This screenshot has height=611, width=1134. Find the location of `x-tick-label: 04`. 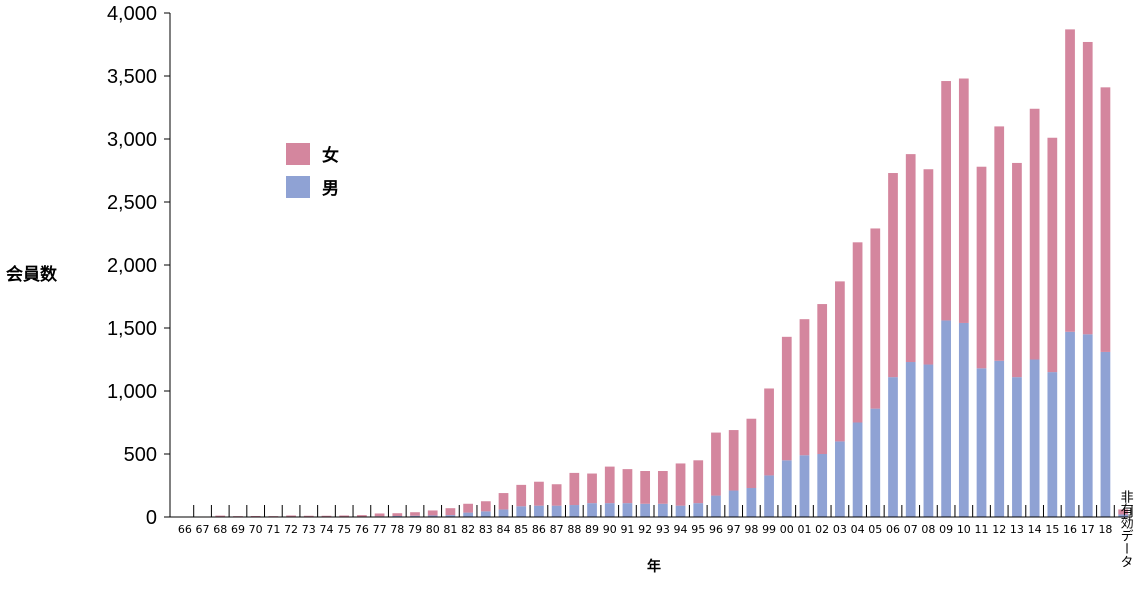

x-tick-label: 04 is located at coordinates (858, 529).